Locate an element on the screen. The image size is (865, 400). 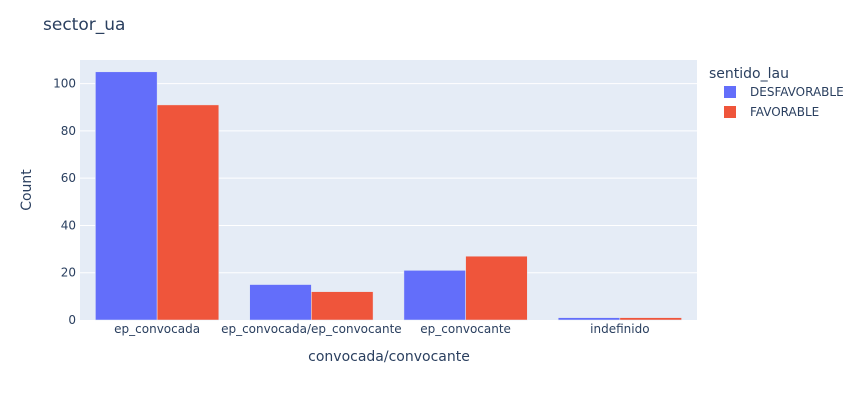
y-tick-label: 0 is located at coordinates (72, 320).